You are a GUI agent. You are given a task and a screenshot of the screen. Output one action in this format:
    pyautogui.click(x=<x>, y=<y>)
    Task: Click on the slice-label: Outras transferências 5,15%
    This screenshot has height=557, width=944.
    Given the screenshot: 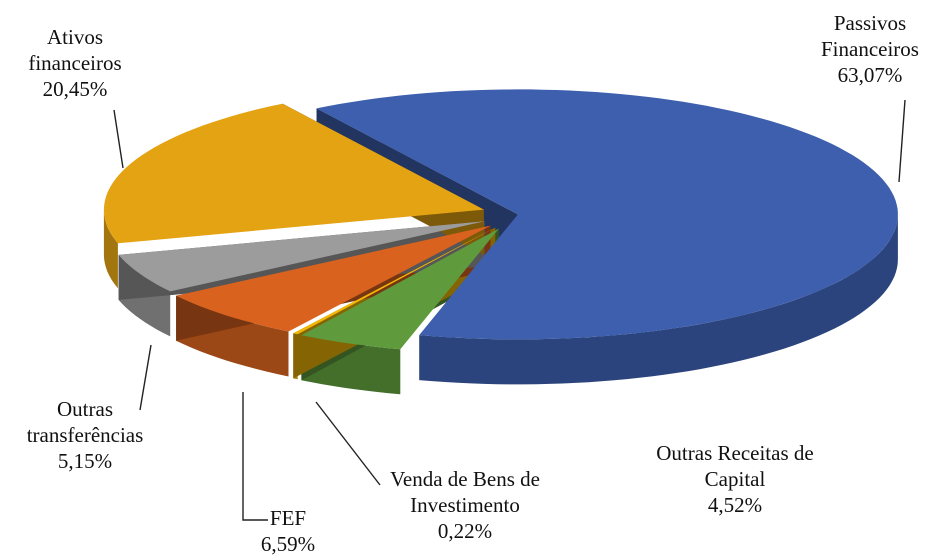 What is the action you would take?
    pyautogui.click(x=85, y=435)
    